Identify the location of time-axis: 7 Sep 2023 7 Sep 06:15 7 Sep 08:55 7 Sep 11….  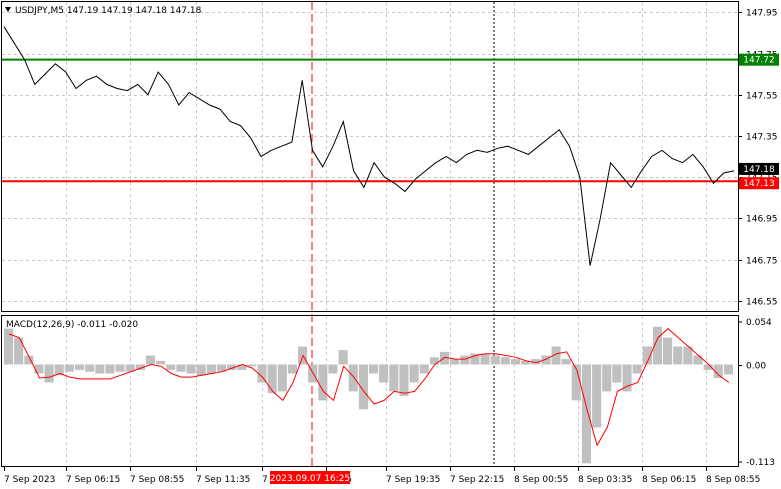
(382, 476).